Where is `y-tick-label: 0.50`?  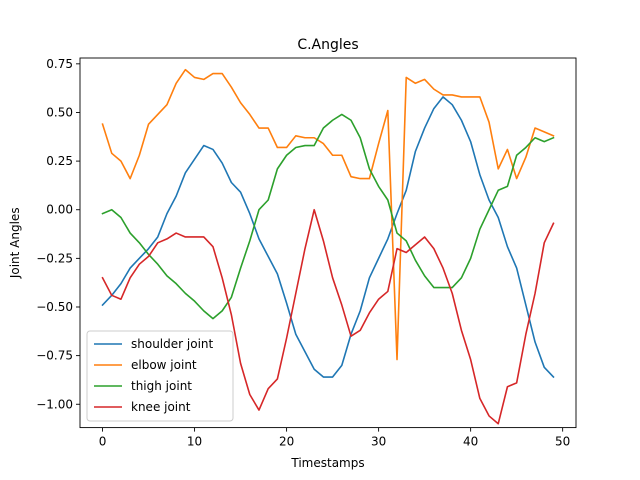 y-tick-label: 0.50 is located at coordinates (59, 112).